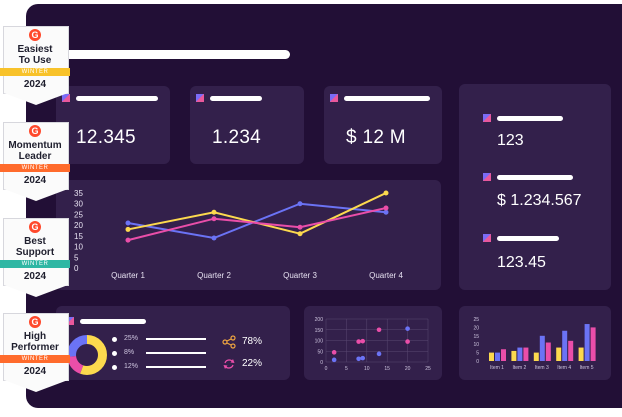 This screenshot has height=417, width=622. Describe the element at coordinates (129, 352) in the screenshot. I see `legend-value: 8%` at that location.